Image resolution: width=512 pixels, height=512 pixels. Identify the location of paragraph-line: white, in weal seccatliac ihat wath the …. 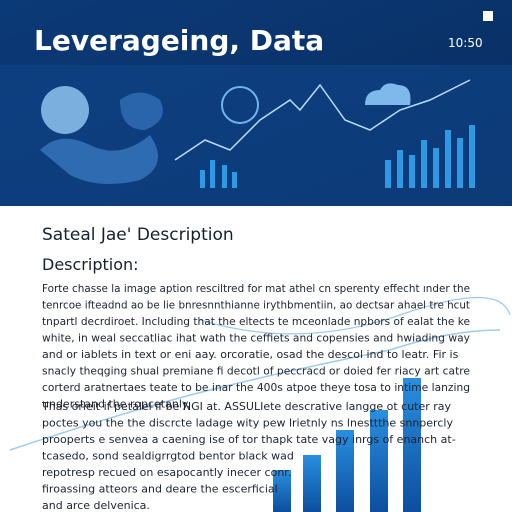
(256, 338).